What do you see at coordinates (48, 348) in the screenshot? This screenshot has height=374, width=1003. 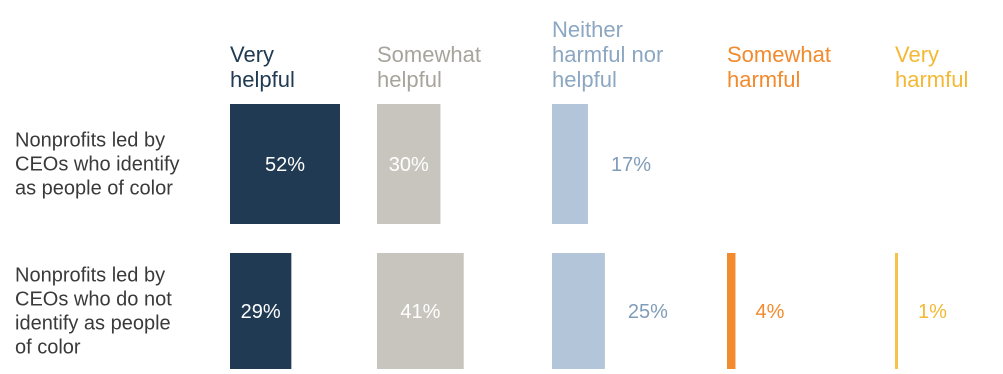 I see `row-label-1-line-3: of color` at bounding box center [48, 348].